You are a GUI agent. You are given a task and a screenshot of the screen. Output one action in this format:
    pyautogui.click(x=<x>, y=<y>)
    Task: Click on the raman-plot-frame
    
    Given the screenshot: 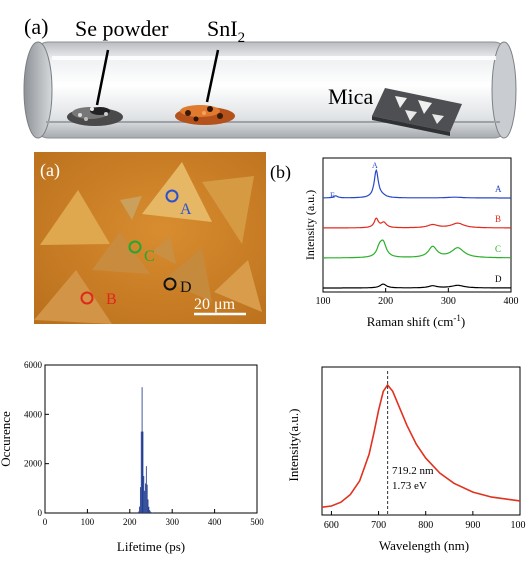 What is the action you would take?
    pyautogui.click(x=417, y=225)
    